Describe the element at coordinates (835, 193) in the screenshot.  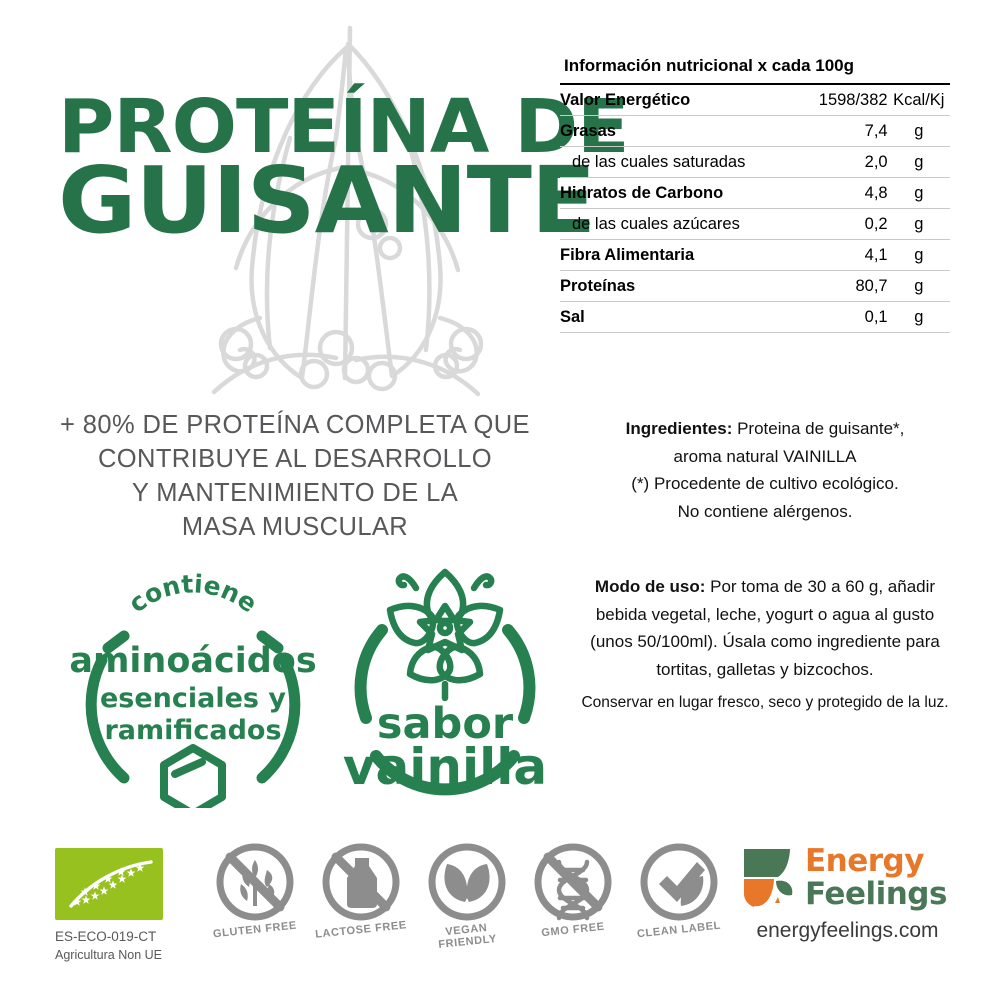
I see `nutrient-value: 4,8` at that location.